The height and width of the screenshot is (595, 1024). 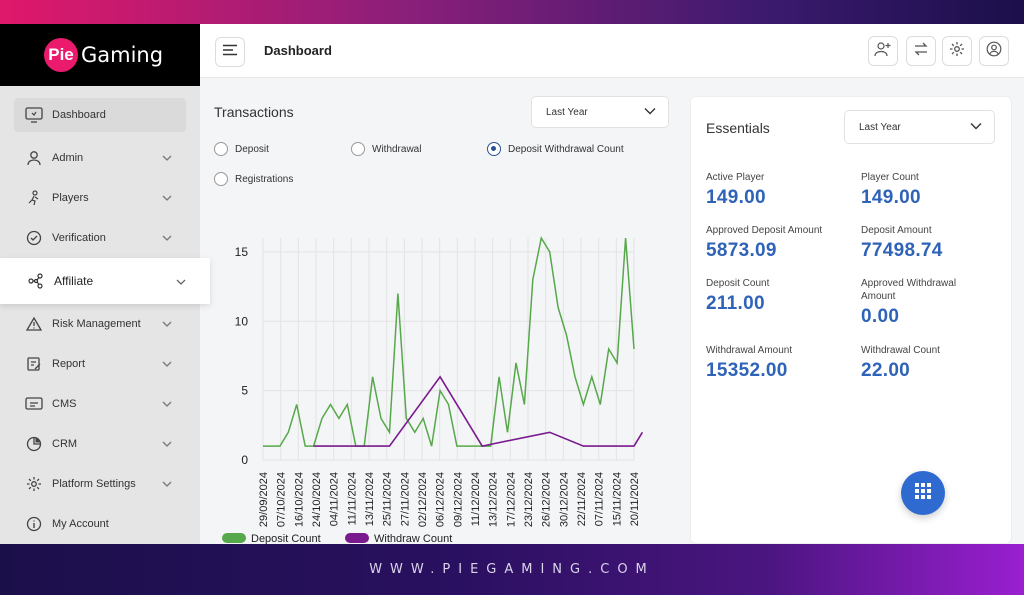 What do you see at coordinates (100, 404) in the screenshot?
I see `sidebar-item-cms: CMS` at bounding box center [100, 404].